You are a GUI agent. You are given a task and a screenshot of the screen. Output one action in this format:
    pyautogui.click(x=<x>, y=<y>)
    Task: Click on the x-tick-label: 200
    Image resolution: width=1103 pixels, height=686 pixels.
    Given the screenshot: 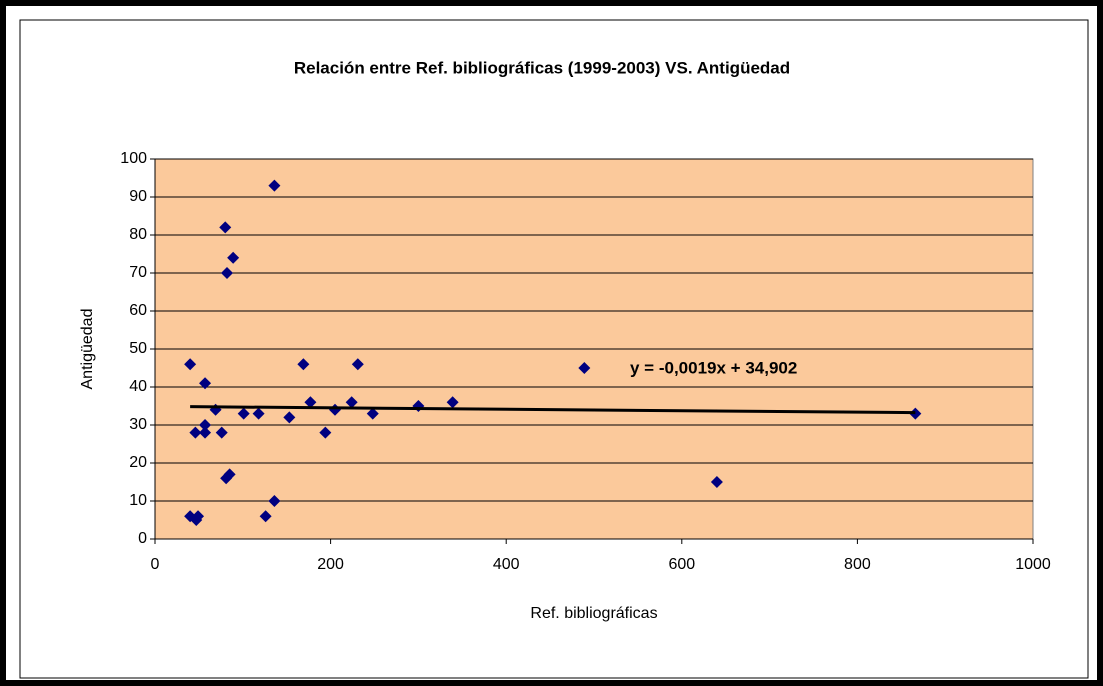 What is the action you would take?
    pyautogui.click(x=330, y=564)
    